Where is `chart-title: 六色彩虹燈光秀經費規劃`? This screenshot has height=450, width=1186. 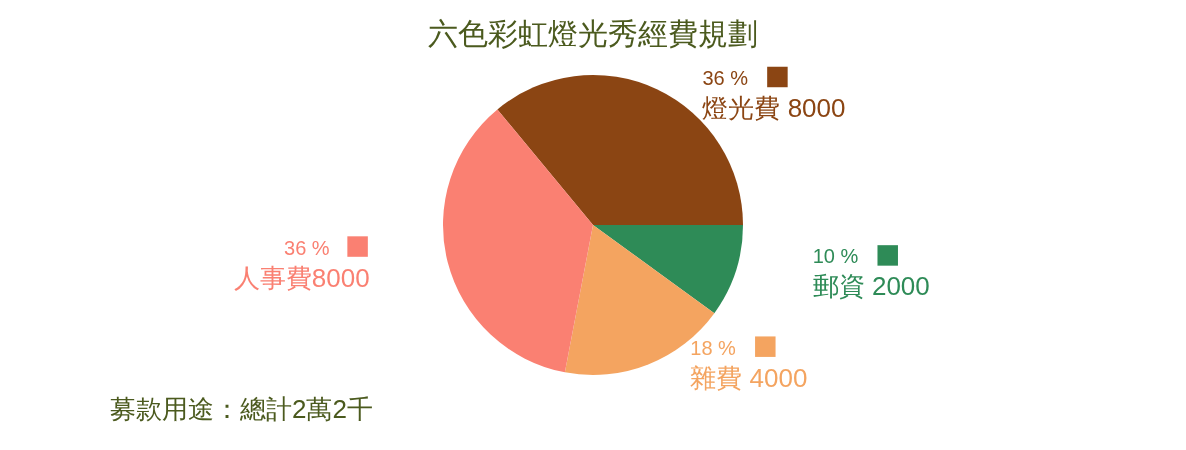 chart-title: 六色彩虹燈光秀經費規劃 is located at coordinates (593, 33).